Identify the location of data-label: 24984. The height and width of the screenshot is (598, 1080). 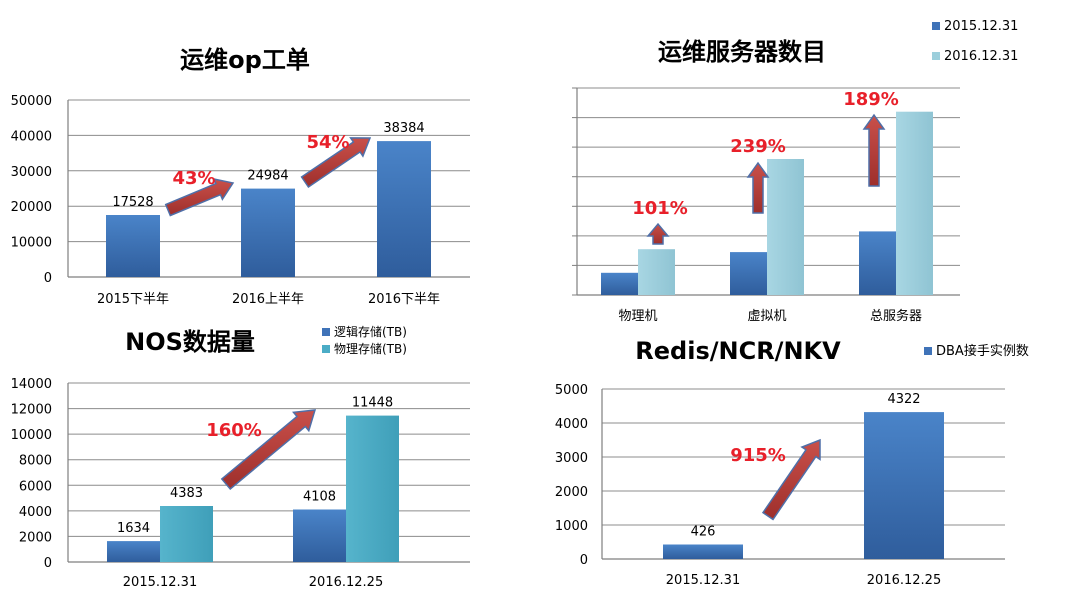
(267, 176).